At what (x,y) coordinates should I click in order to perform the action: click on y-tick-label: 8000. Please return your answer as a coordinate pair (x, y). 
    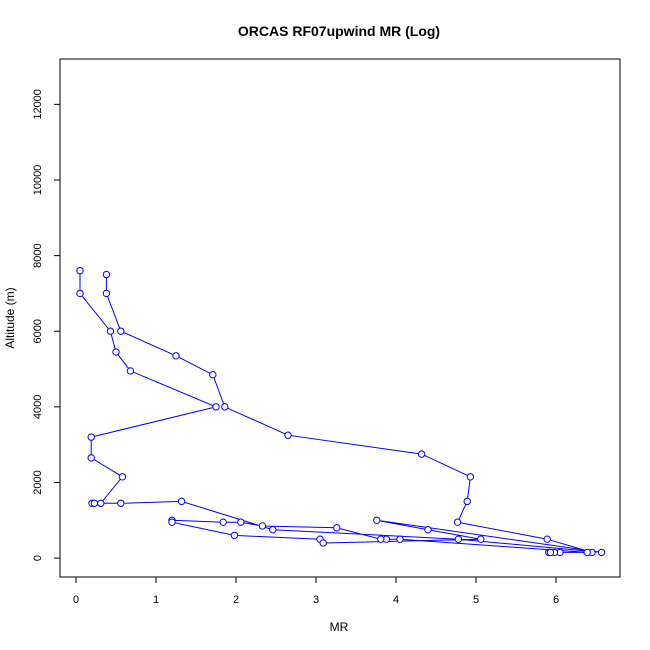
    Looking at the image, I should click on (38, 255).